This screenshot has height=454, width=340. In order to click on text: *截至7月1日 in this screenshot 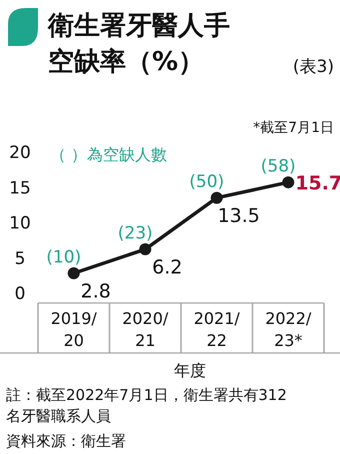, I will do `click(293, 128)`.